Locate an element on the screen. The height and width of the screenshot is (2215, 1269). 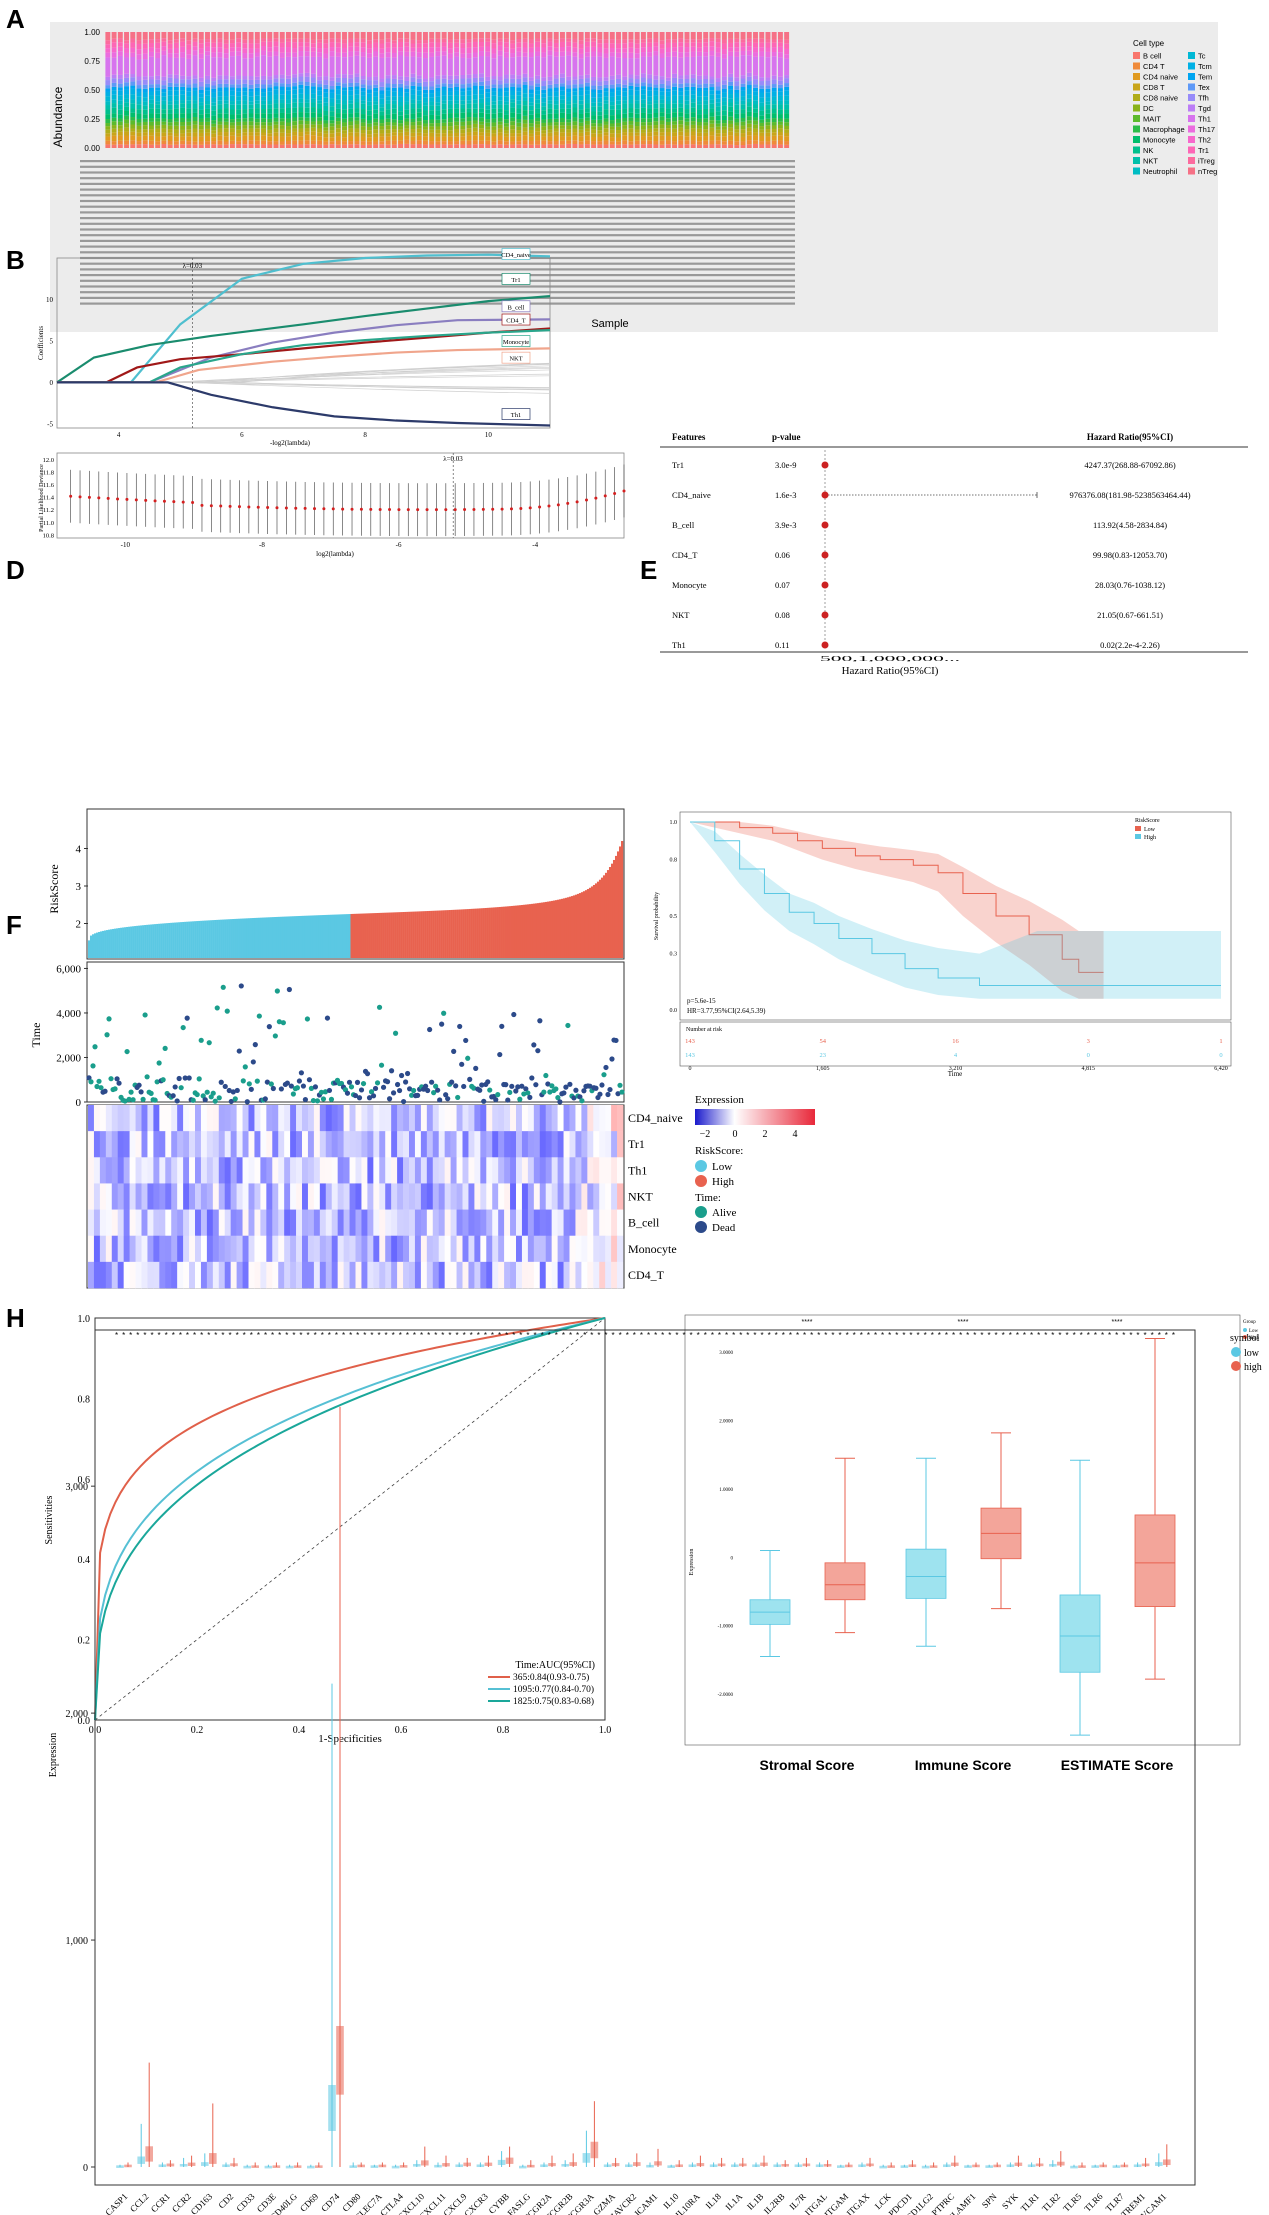
g-ytick: -1.0000 is located at coordinates (726, 1627).